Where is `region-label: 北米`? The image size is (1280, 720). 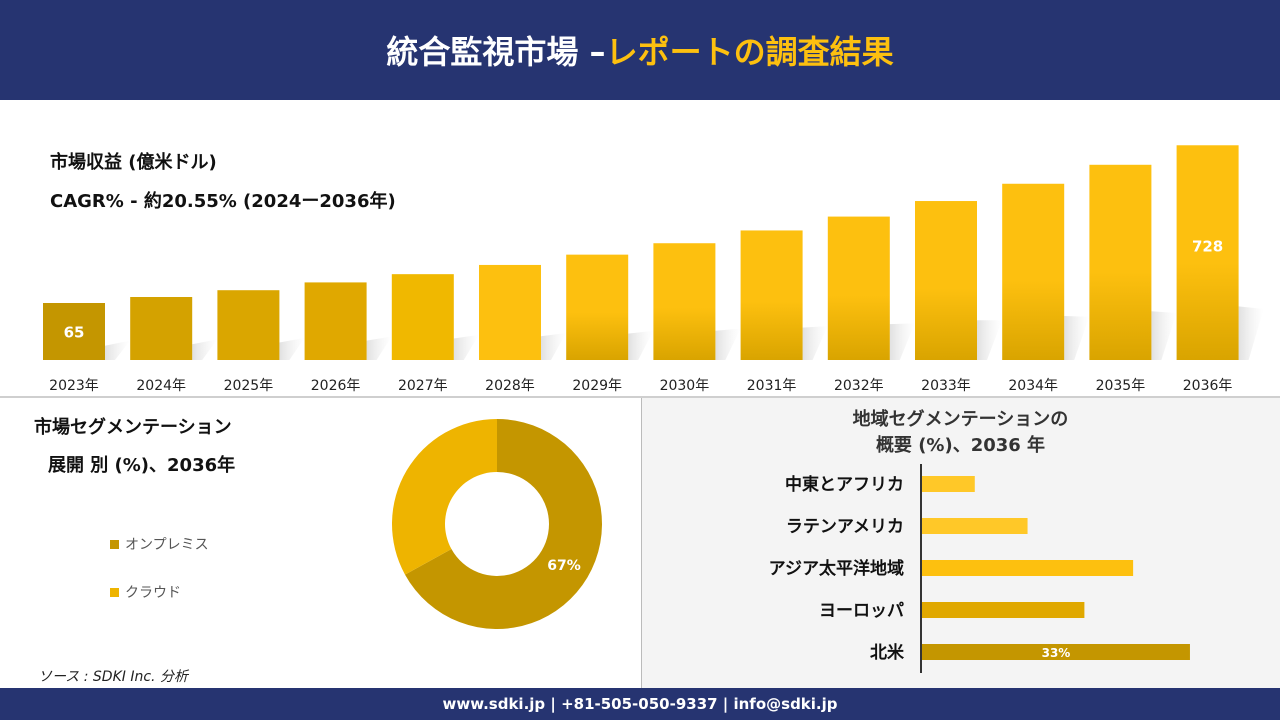
region-label: 北米 is located at coordinates (887, 652).